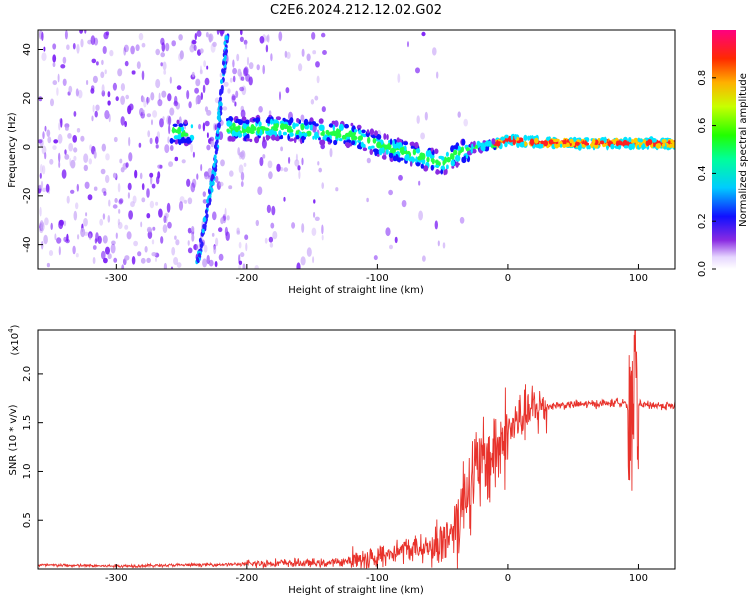 The height and width of the screenshot is (604, 750). I want to click on colorbar-tick-label: 0.0, so click(702, 269).